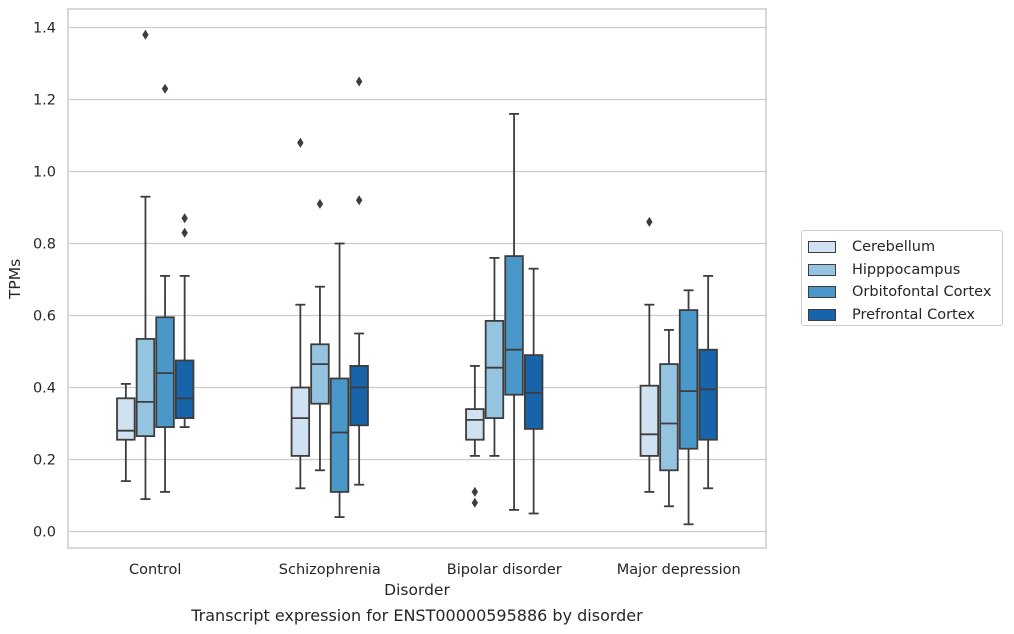 The image size is (1014, 634). What do you see at coordinates (44, 245) in the screenshot?
I see `y-tick-label: 0.8` at bounding box center [44, 245].